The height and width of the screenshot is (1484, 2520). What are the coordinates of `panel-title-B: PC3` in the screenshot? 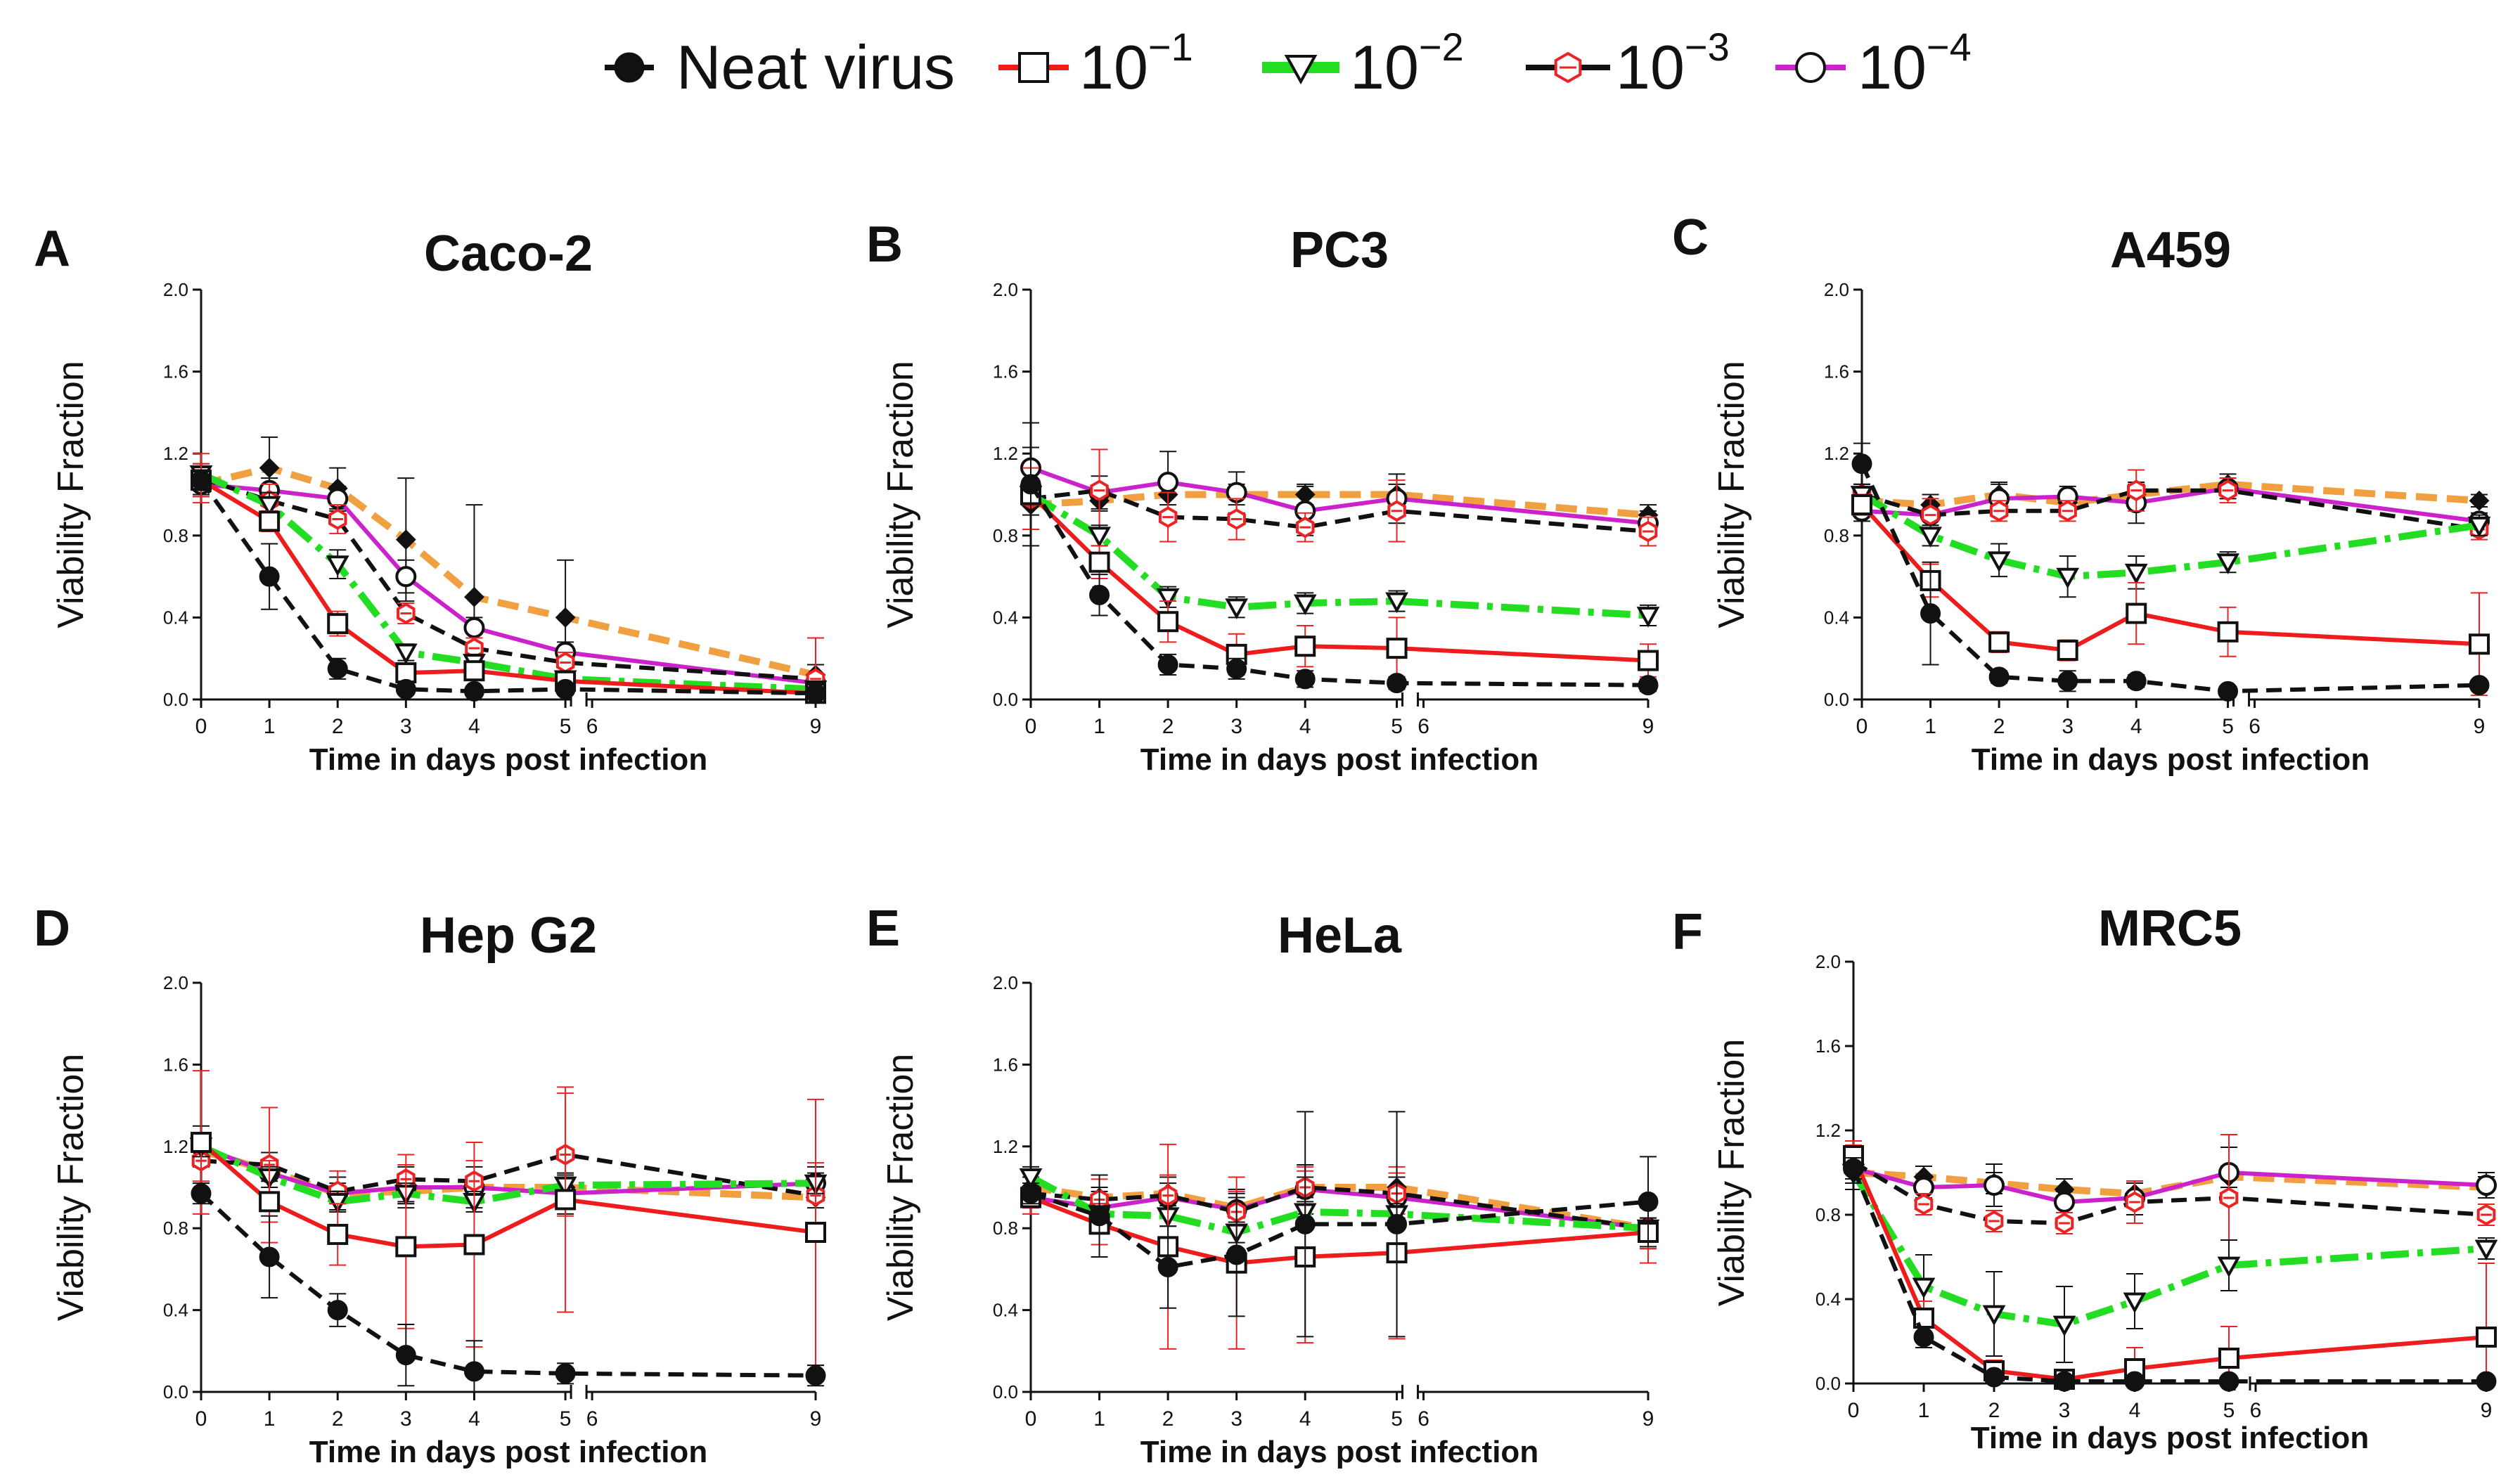 It's located at (1340, 250).